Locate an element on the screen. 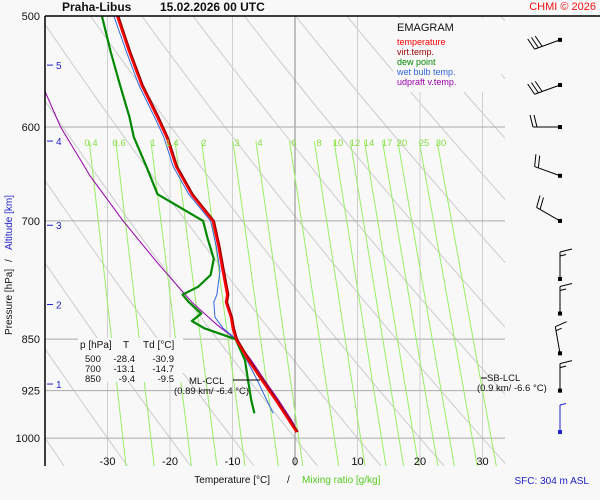  legend-wet-bulb: wet bulb temp. is located at coordinates (426, 72).